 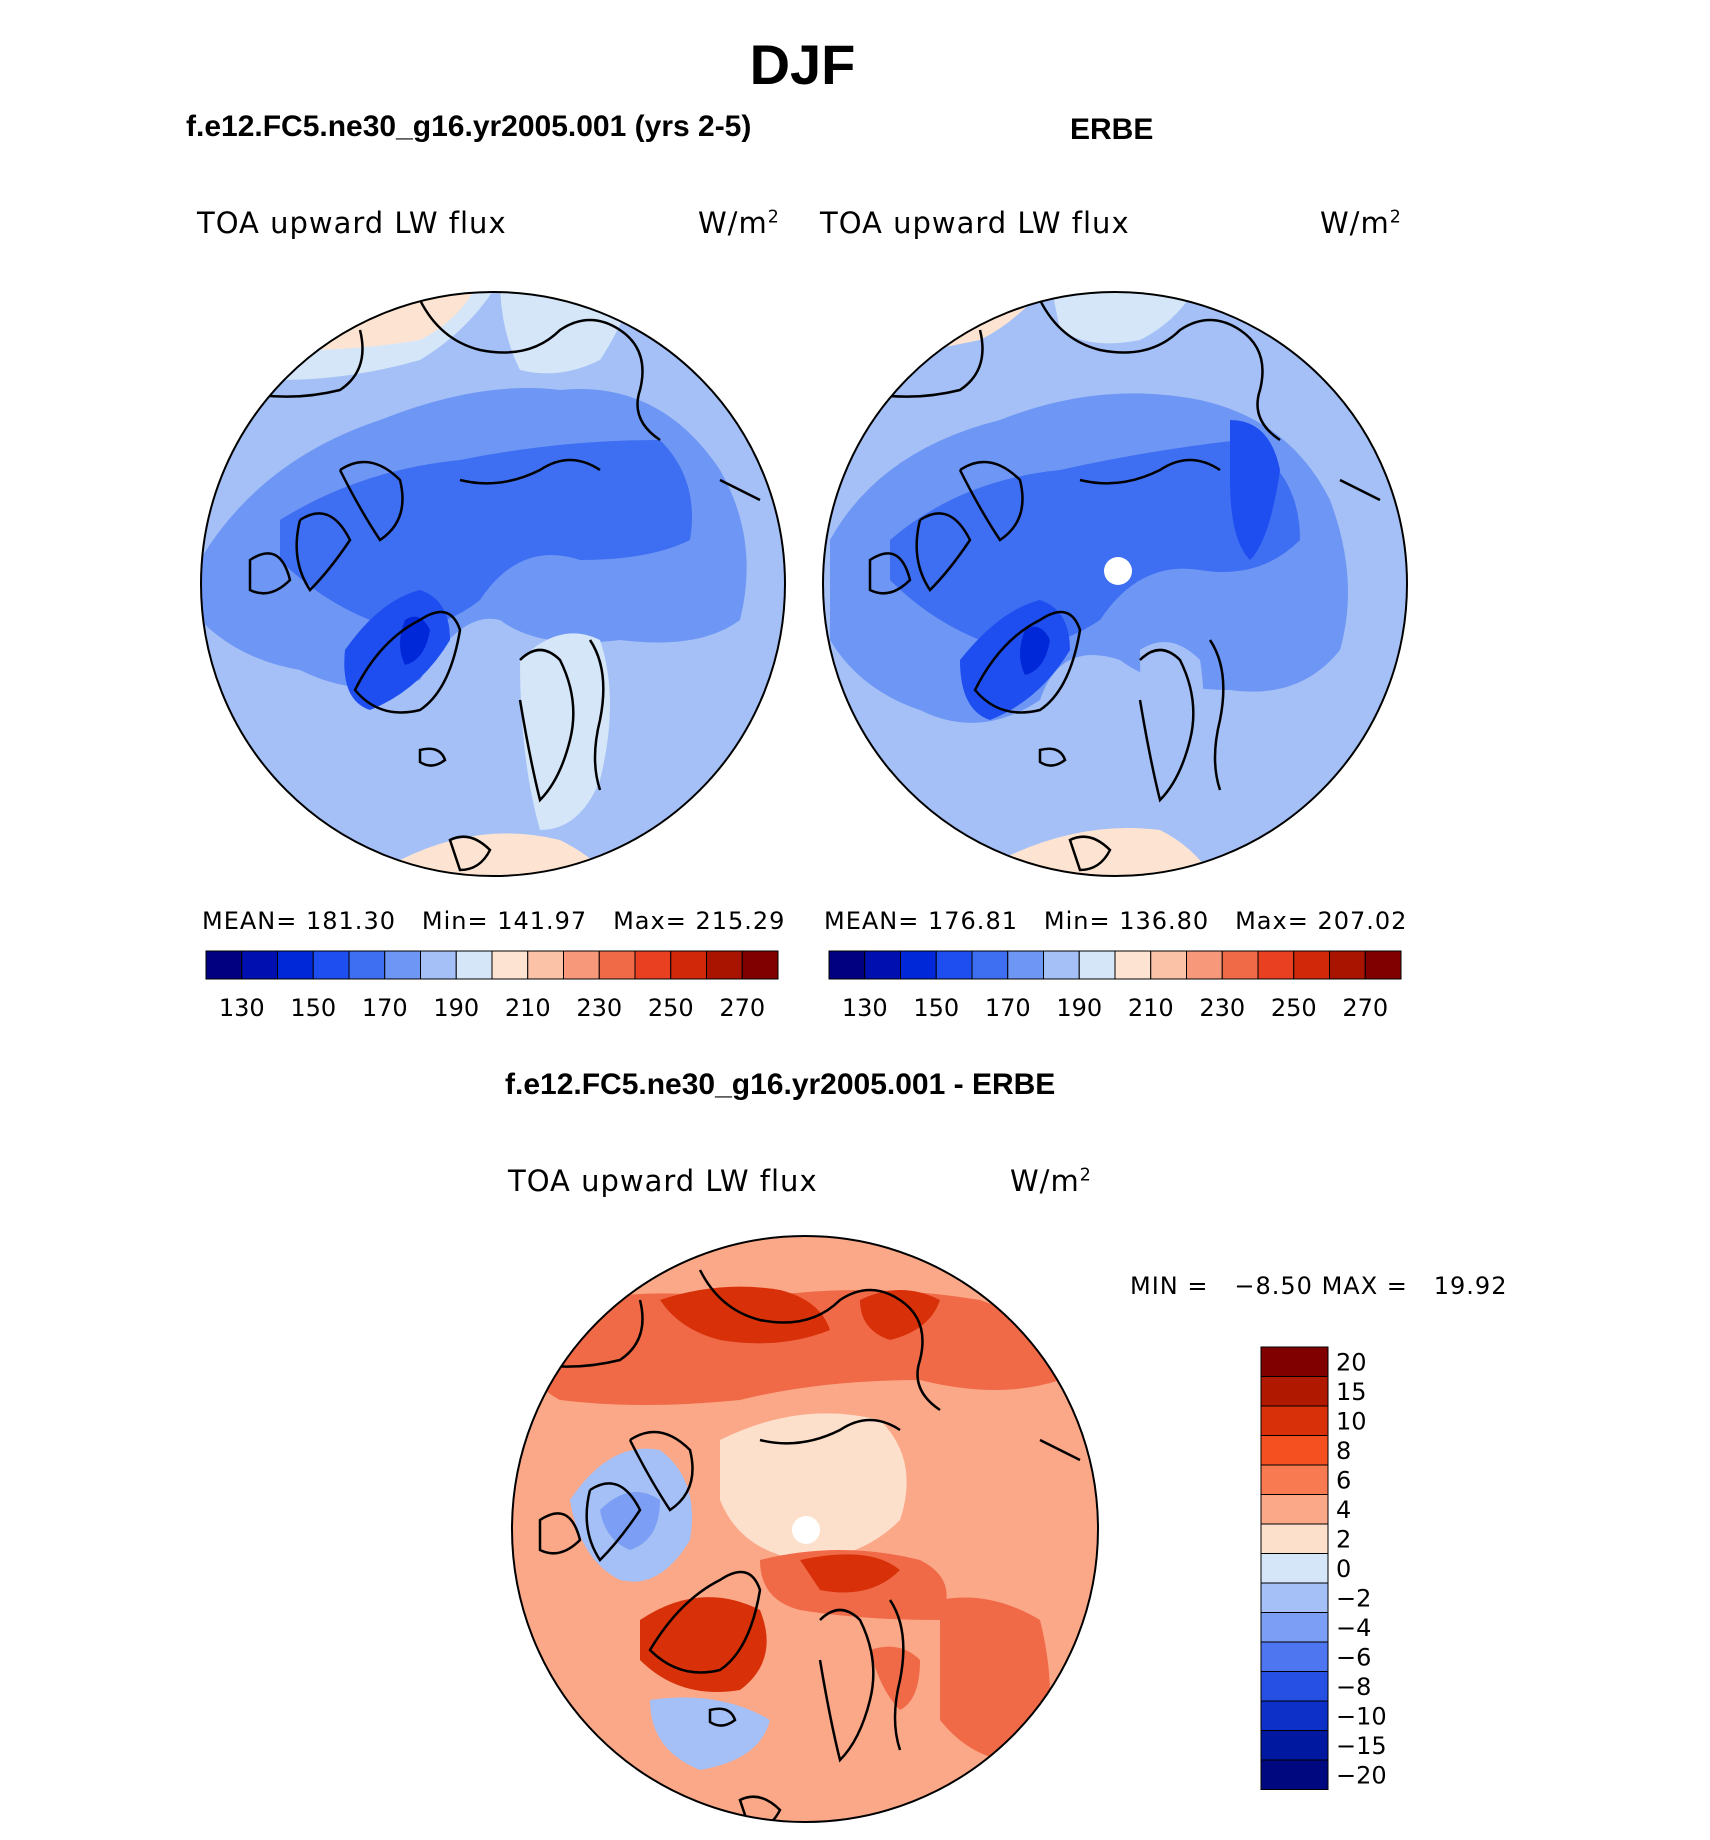 I want to click on obs-colorbar-tick-210: 210, so click(x=1151, y=1008).